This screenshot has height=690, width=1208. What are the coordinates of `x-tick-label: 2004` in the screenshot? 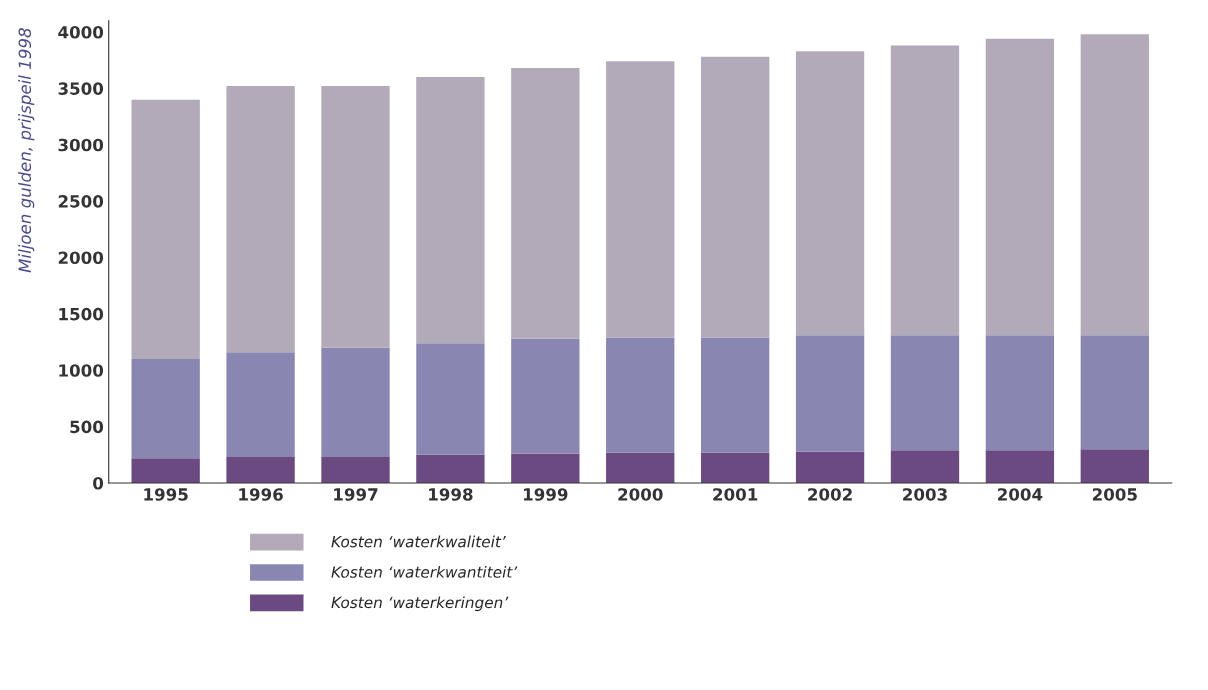 It's located at (1020, 494).